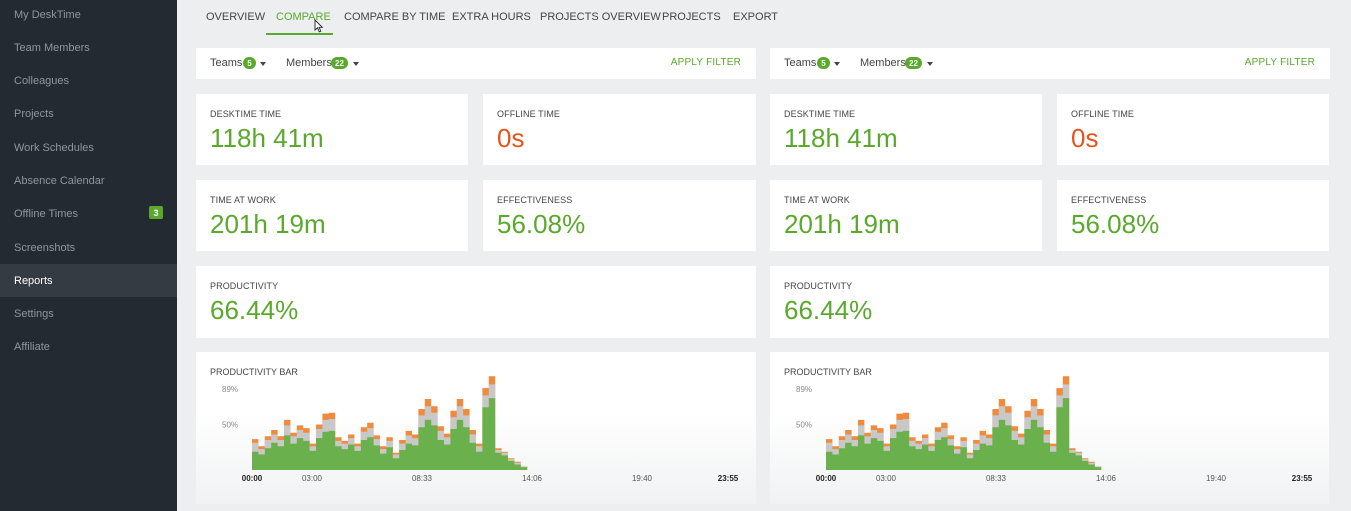  I want to click on tab-extra-hours: EXTRA HOURS, so click(491, 17).